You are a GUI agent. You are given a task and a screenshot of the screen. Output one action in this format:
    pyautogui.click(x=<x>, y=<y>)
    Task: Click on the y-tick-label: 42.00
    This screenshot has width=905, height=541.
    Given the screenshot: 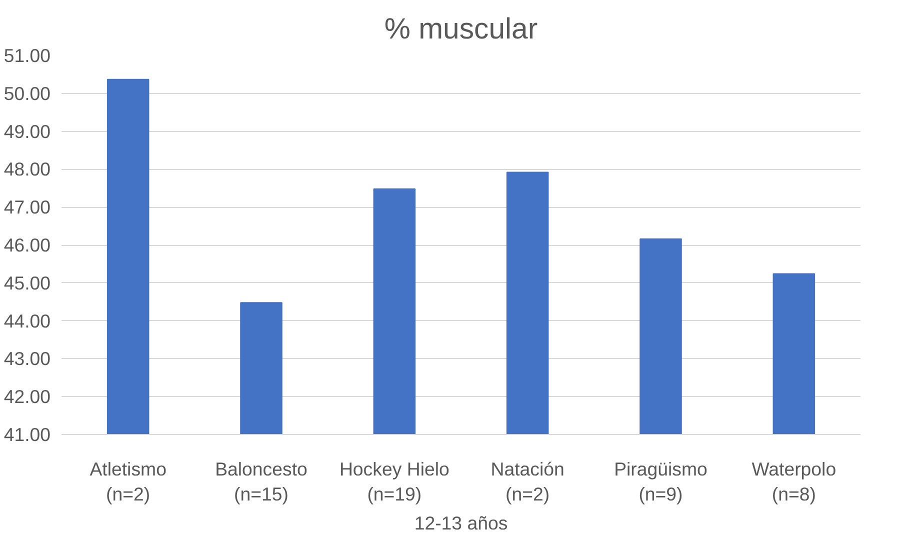 What is the action you would take?
    pyautogui.click(x=27, y=397)
    